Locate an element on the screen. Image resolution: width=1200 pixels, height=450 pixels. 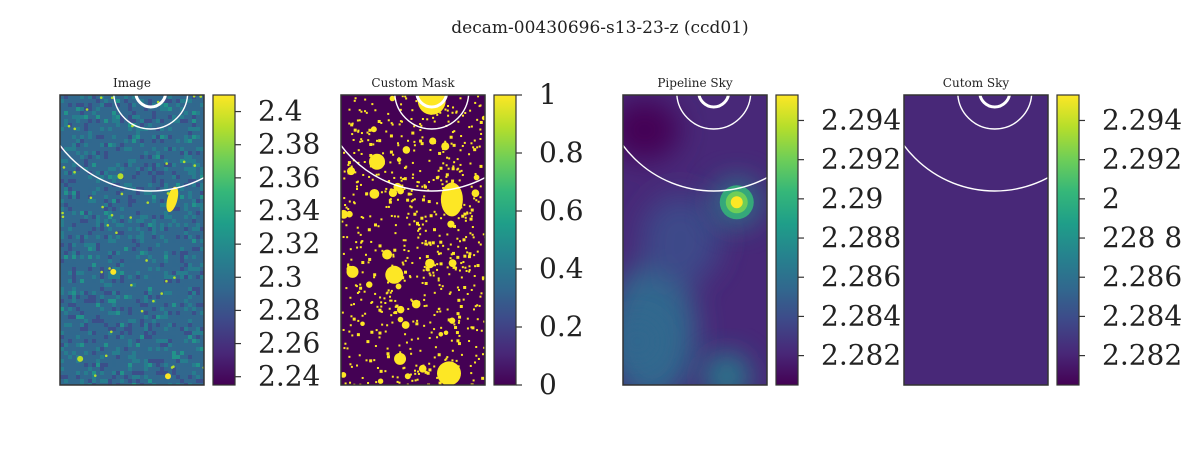
custom-mask-colorbar-tick-label: 0.8 is located at coordinates (561, 152).